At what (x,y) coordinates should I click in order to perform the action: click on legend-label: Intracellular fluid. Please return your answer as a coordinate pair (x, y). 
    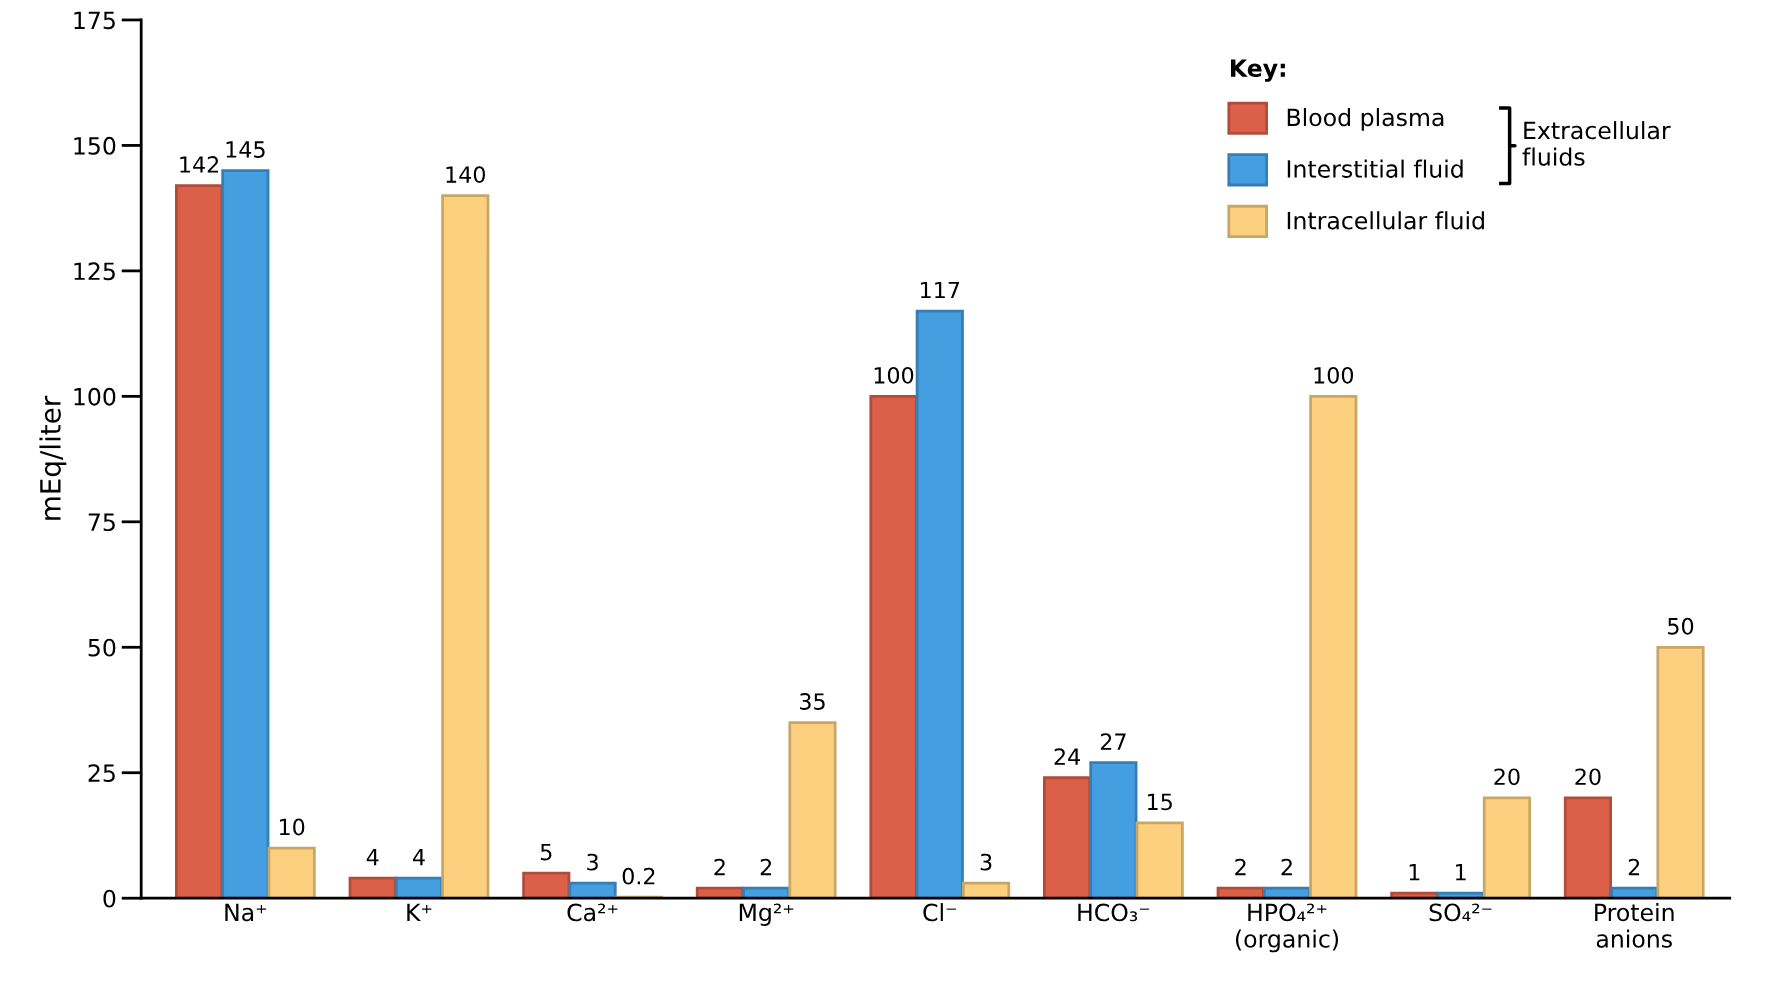
    Looking at the image, I should click on (1385, 220).